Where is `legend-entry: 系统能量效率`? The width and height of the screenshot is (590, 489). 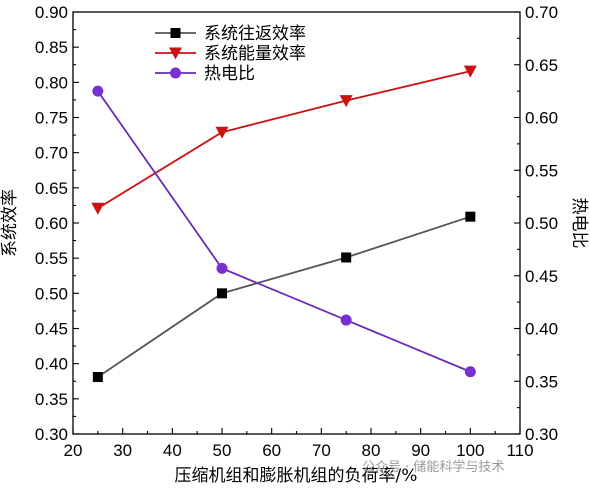 legend-entry: 系统能量效率 is located at coordinates (230, 54).